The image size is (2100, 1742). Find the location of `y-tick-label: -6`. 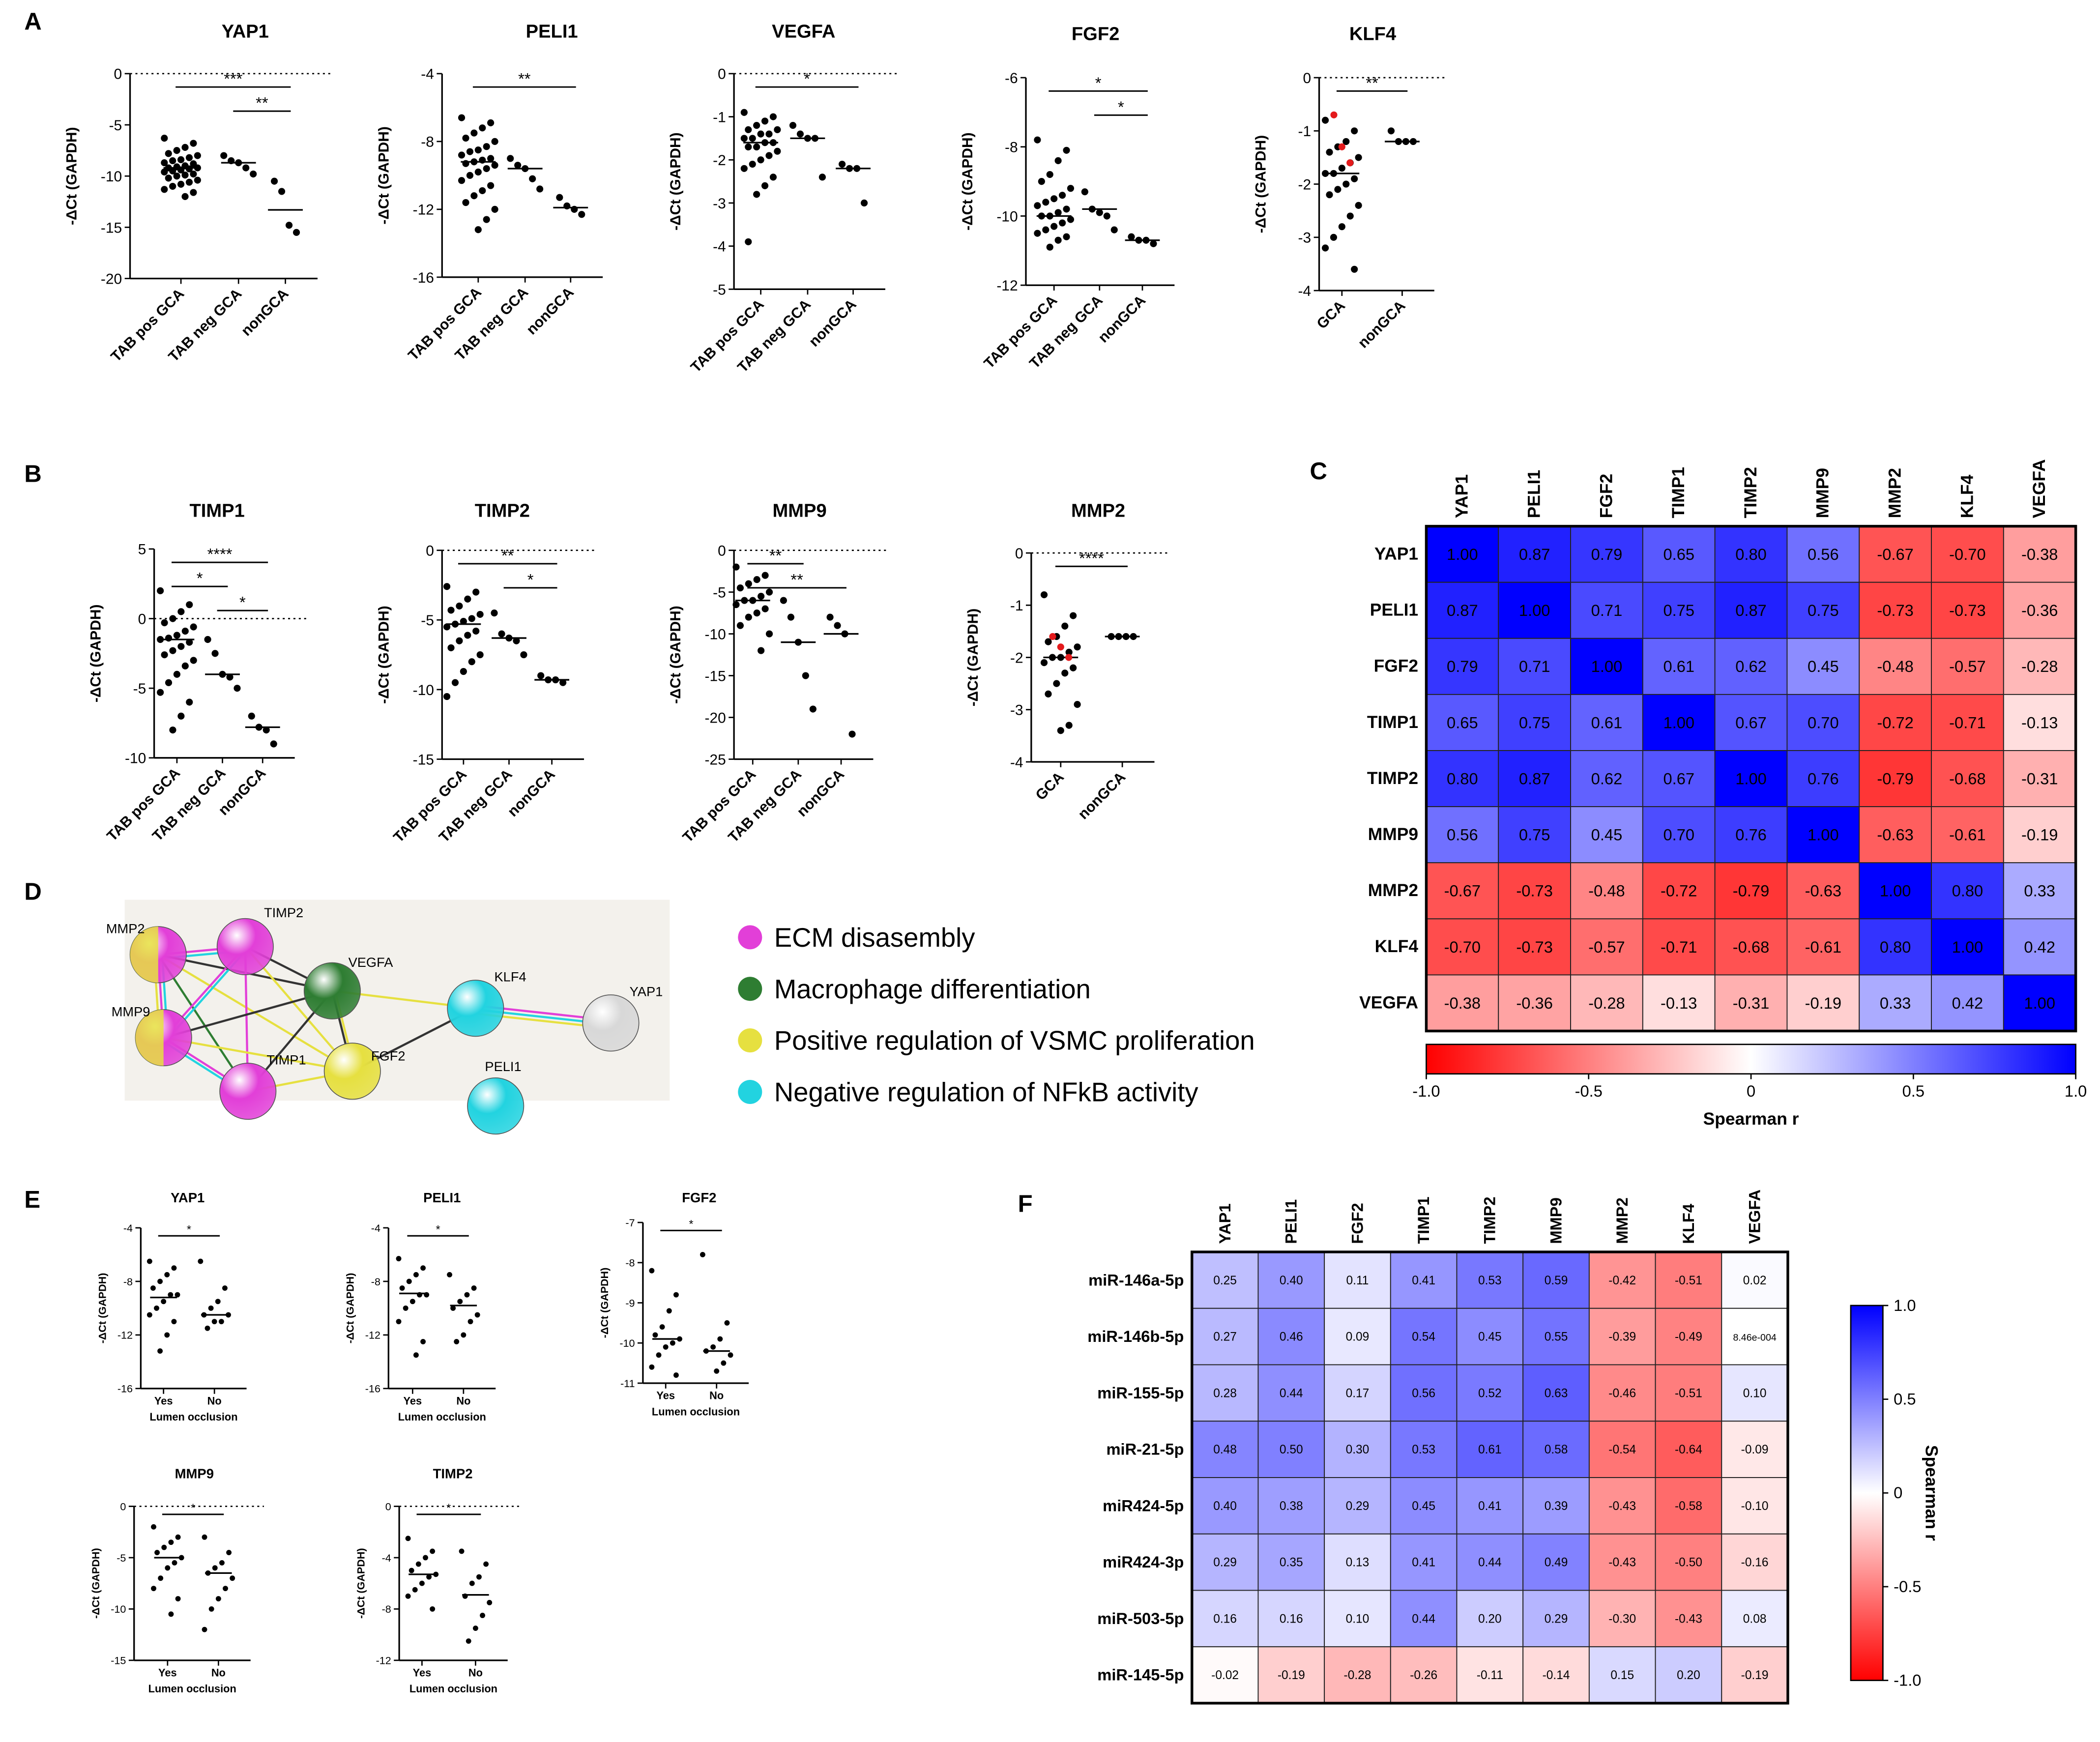

y-tick-label: -6 is located at coordinates (1011, 78).